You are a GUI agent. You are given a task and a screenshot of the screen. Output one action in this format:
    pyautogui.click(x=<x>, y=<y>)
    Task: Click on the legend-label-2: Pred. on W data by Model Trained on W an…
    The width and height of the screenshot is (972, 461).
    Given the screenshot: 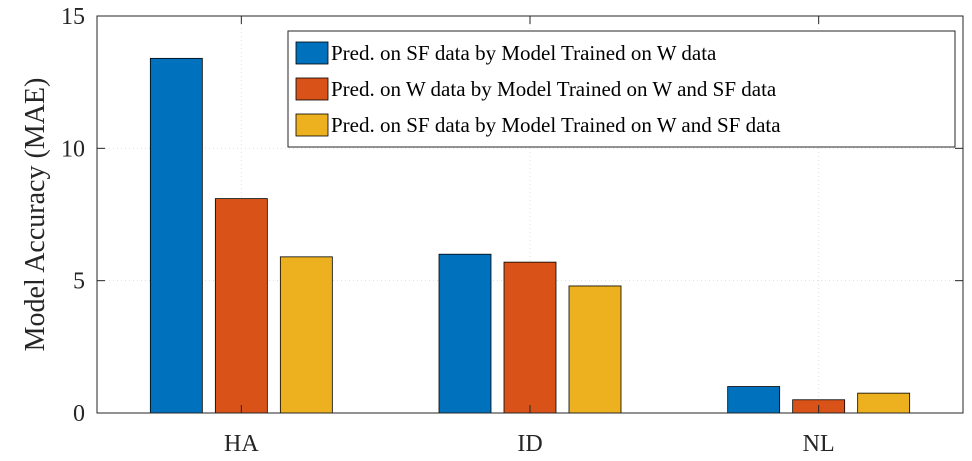 What is the action you would take?
    pyautogui.click(x=554, y=89)
    